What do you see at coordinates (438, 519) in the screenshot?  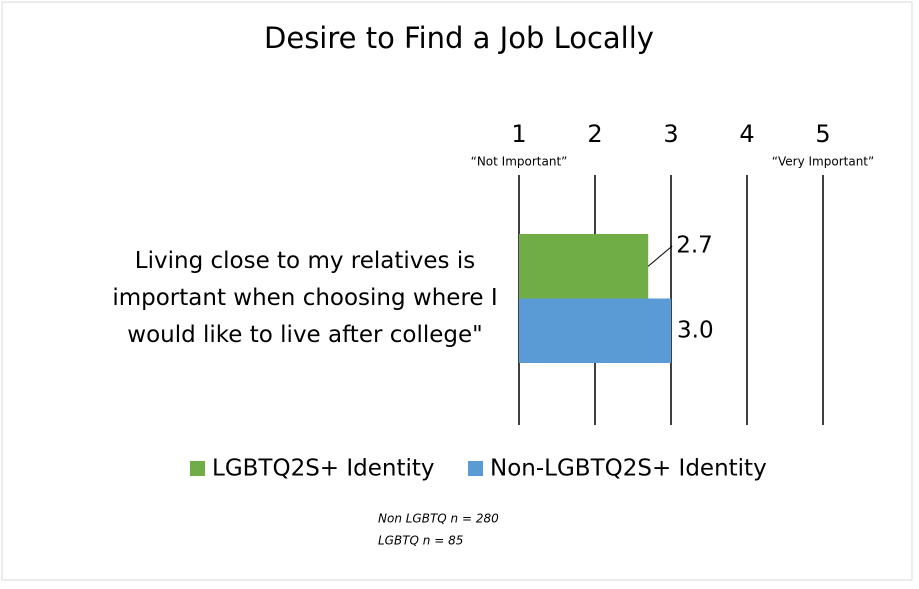 I see `footnote: Non LGBTQ n = 280` at bounding box center [438, 519].